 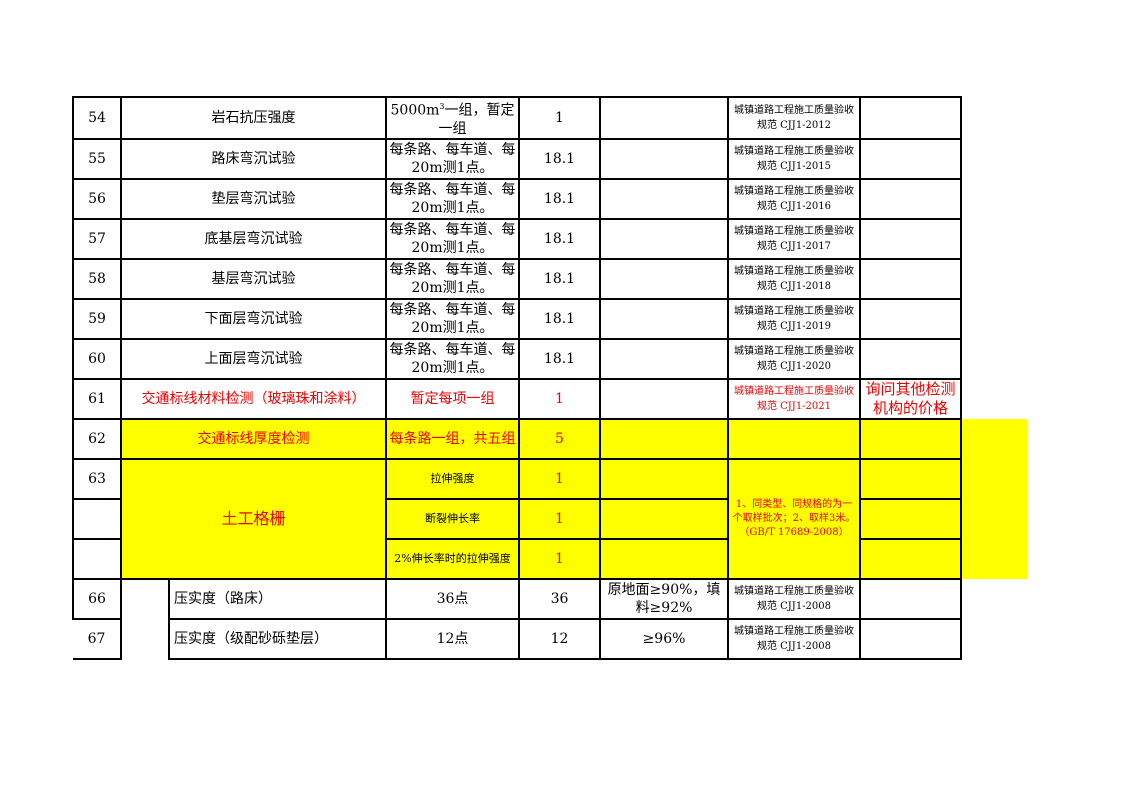 I want to click on frequency: 暂定每项一组, so click(x=452, y=398).